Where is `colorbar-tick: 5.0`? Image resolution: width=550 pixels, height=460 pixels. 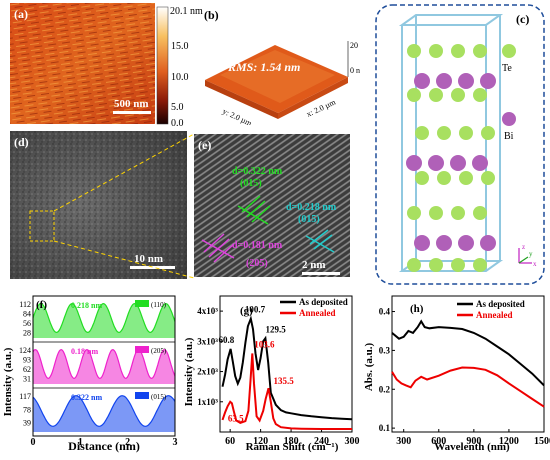
colorbar-tick: 5.0 is located at coordinates (177, 107).